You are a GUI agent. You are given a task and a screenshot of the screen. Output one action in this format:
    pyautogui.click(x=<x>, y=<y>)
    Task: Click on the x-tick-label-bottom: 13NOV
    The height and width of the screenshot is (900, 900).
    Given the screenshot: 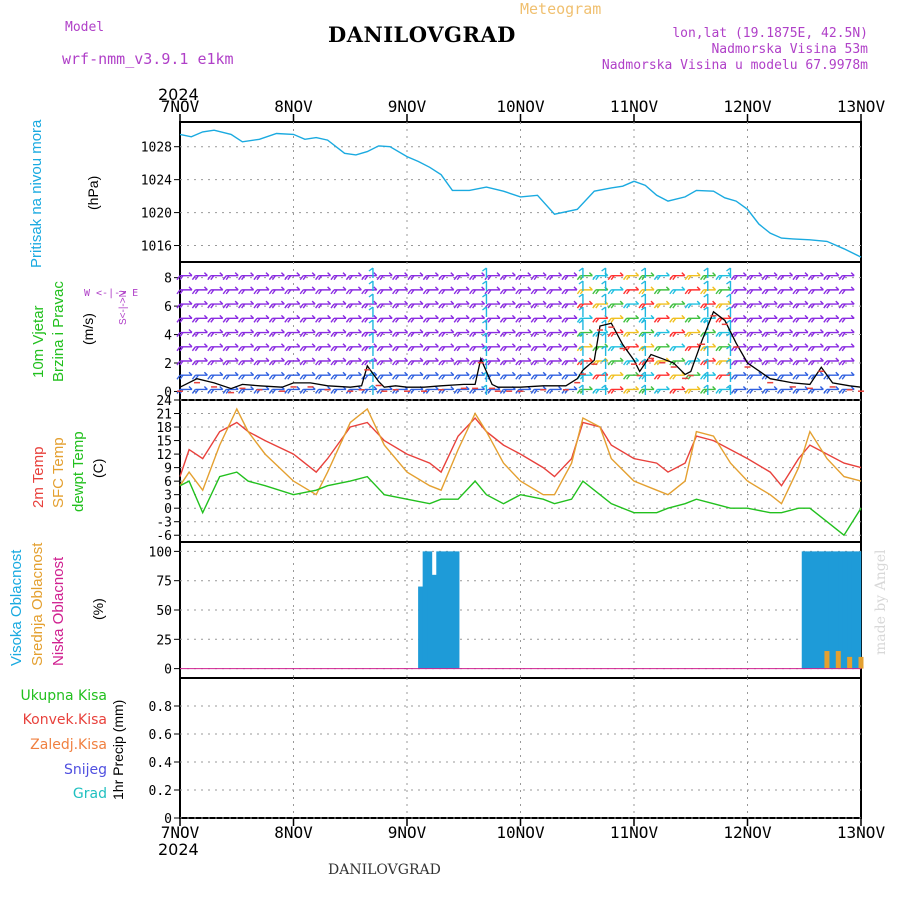 What is the action you would take?
    pyautogui.click(x=861, y=832)
    